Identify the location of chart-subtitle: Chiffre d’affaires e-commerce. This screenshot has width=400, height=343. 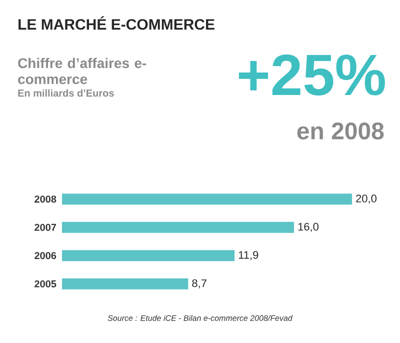
(82, 71).